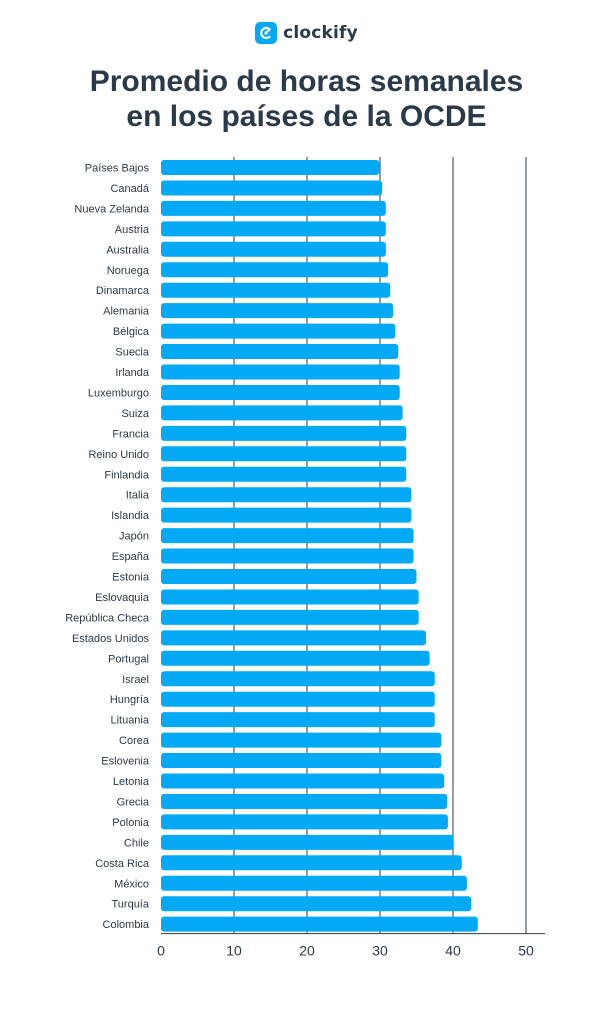 The image size is (613, 1020). What do you see at coordinates (131, 578) in the screenshot?
I see `category-label-21: Estonia` at bounding box center [131, 578].